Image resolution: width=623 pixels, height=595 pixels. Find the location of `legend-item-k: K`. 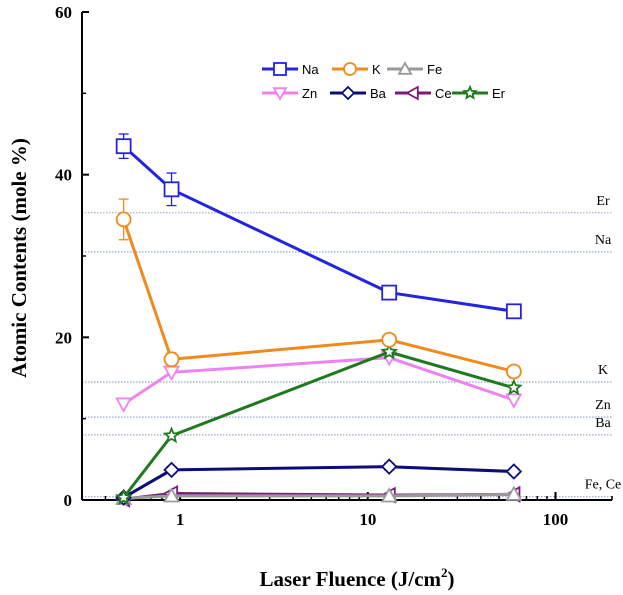

legend-item-k: K is located at coordinates (356, 69).